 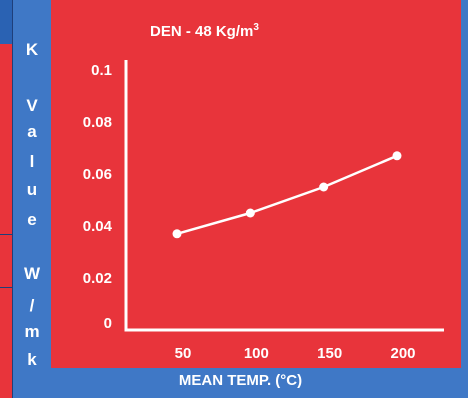 What do you see at coordinates (32, 131) in the screenshot?
I see `y-axis-label-char: a` at bounding box center [32, 131].